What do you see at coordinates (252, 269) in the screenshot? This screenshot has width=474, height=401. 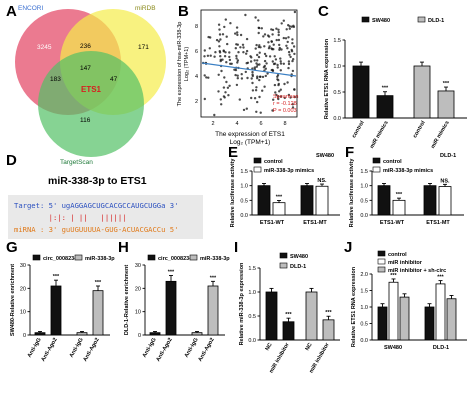 I see `y-tick-label: 1.5` at bounding box center [252, 269].